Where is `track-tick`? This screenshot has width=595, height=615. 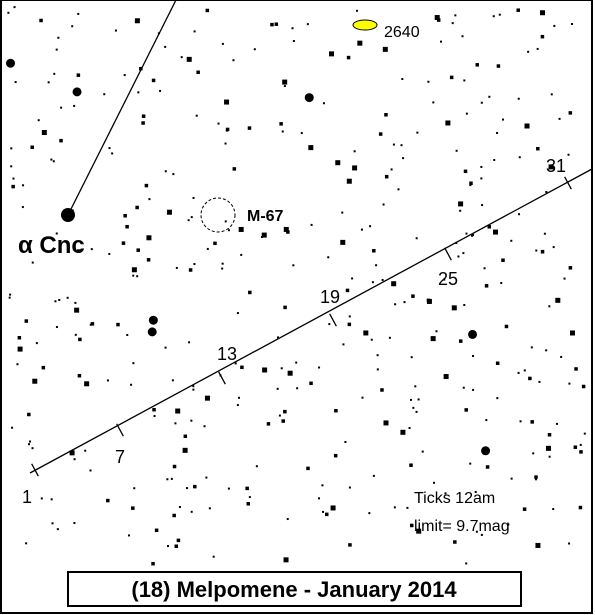
track-tick is located at coordinates (35, 470).